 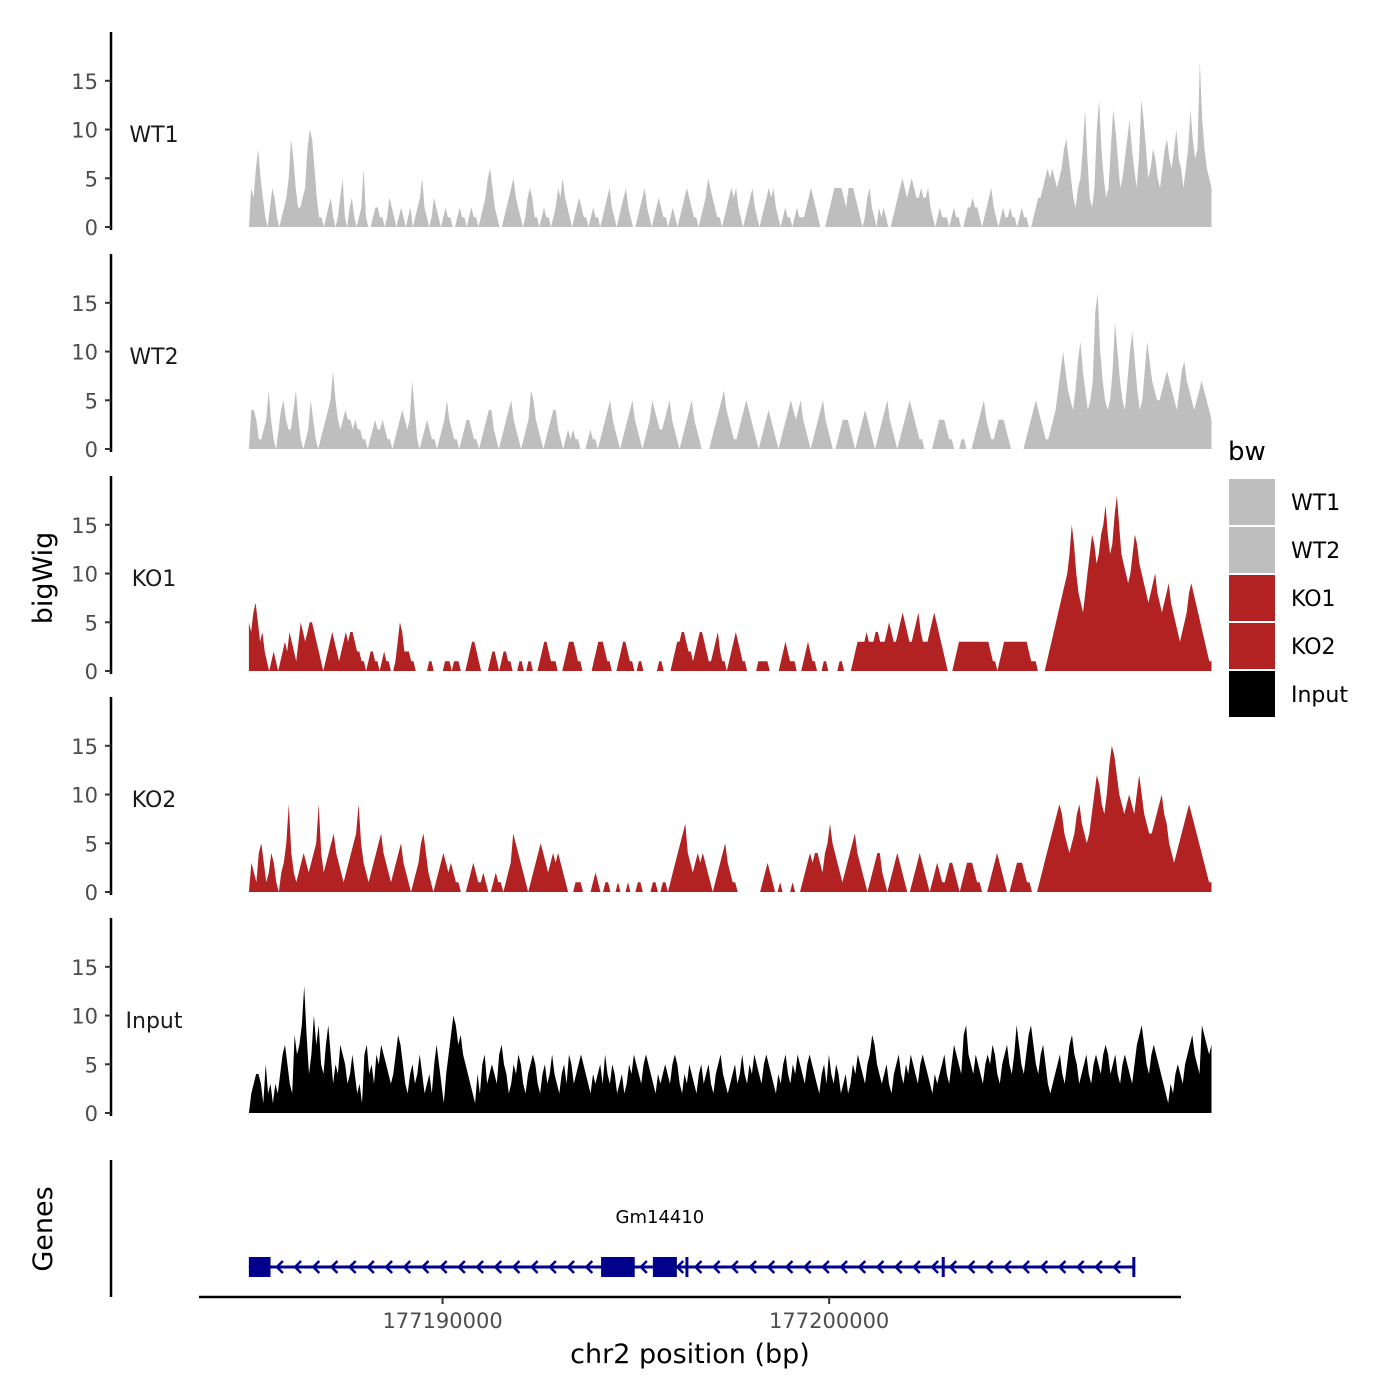 I want to click on track-input: 0 5 10 15 Input, so click(x=641, y=1022).